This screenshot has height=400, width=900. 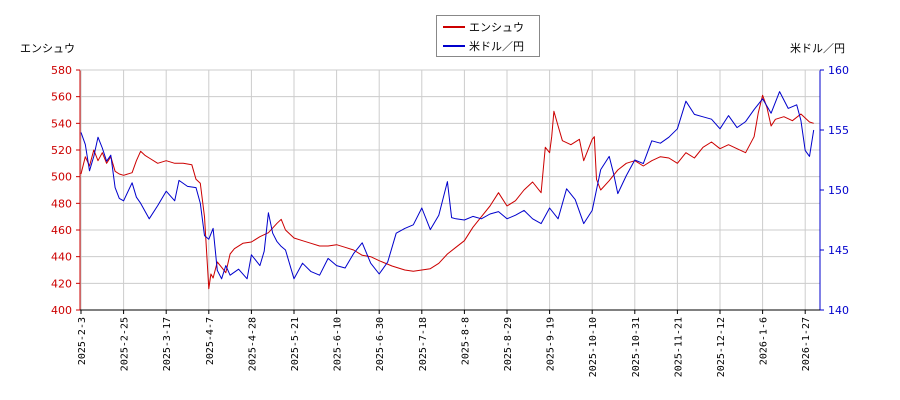 I want to click on x-tick-label: 2025-3-17, so click(x=167, y=344).